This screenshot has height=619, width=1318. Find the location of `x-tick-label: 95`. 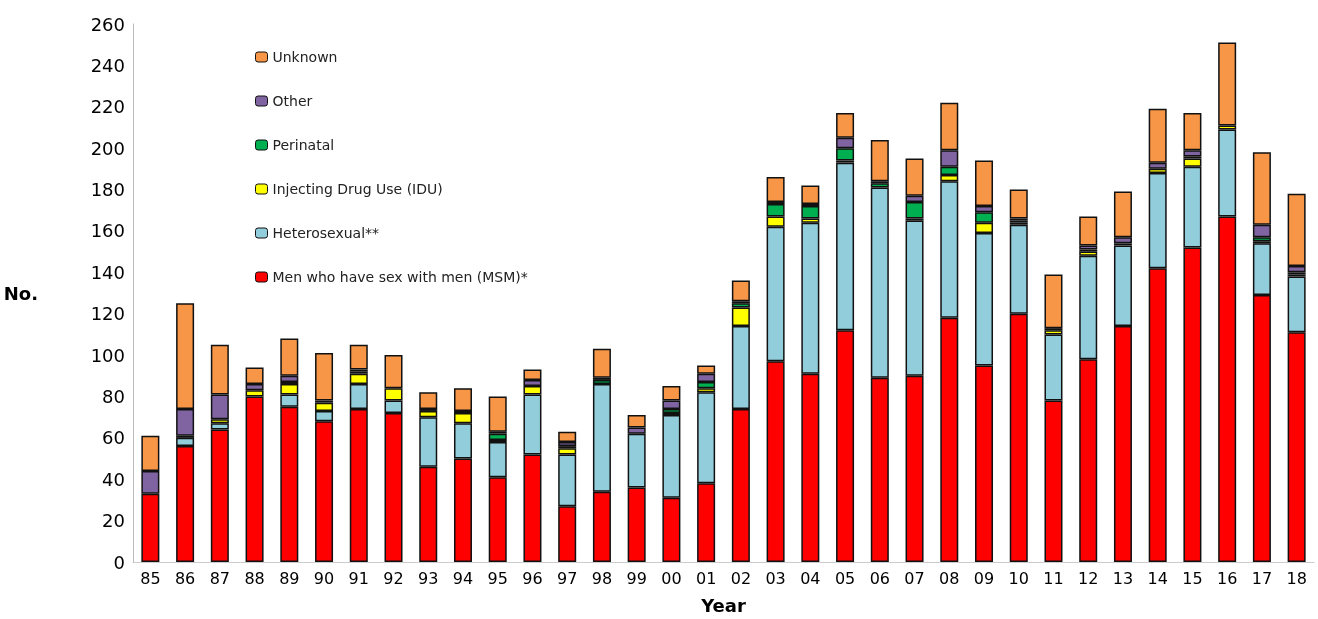

x-tick-label: 95 is located at coordinates (497, 578).